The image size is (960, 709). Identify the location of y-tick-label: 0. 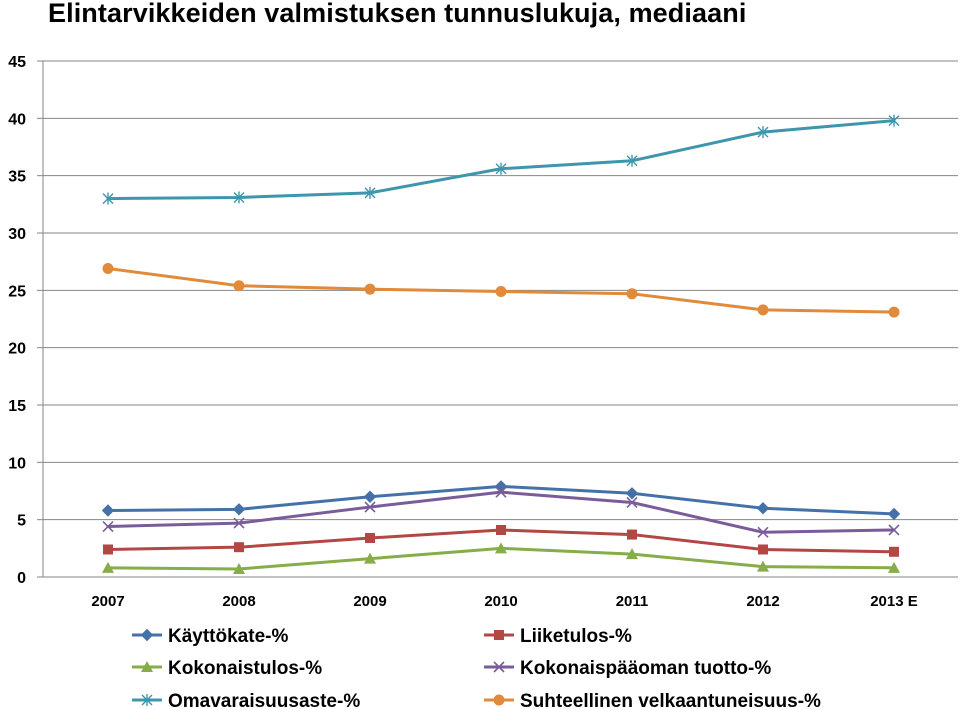
(21, 578).